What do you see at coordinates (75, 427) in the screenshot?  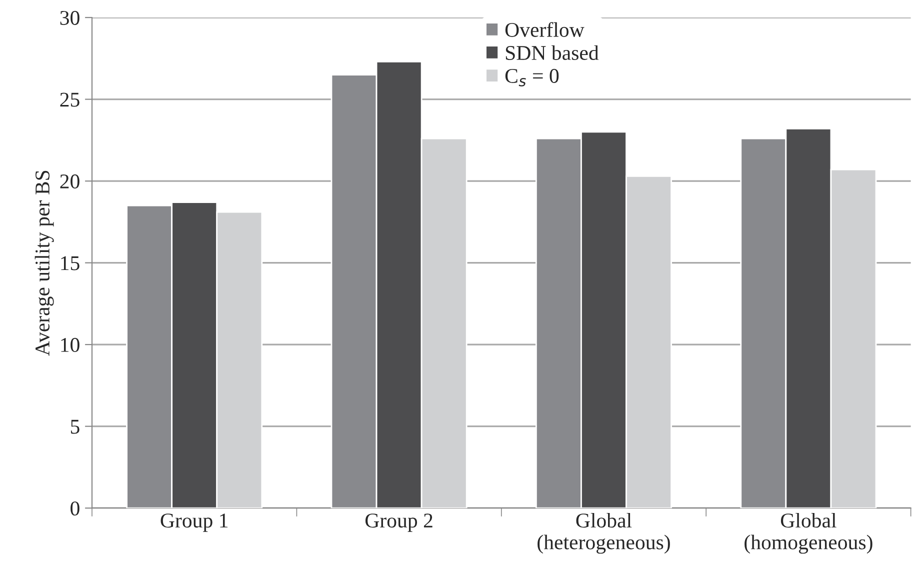 I see `y-tick-label: 5` at bounding box center [75, 427].